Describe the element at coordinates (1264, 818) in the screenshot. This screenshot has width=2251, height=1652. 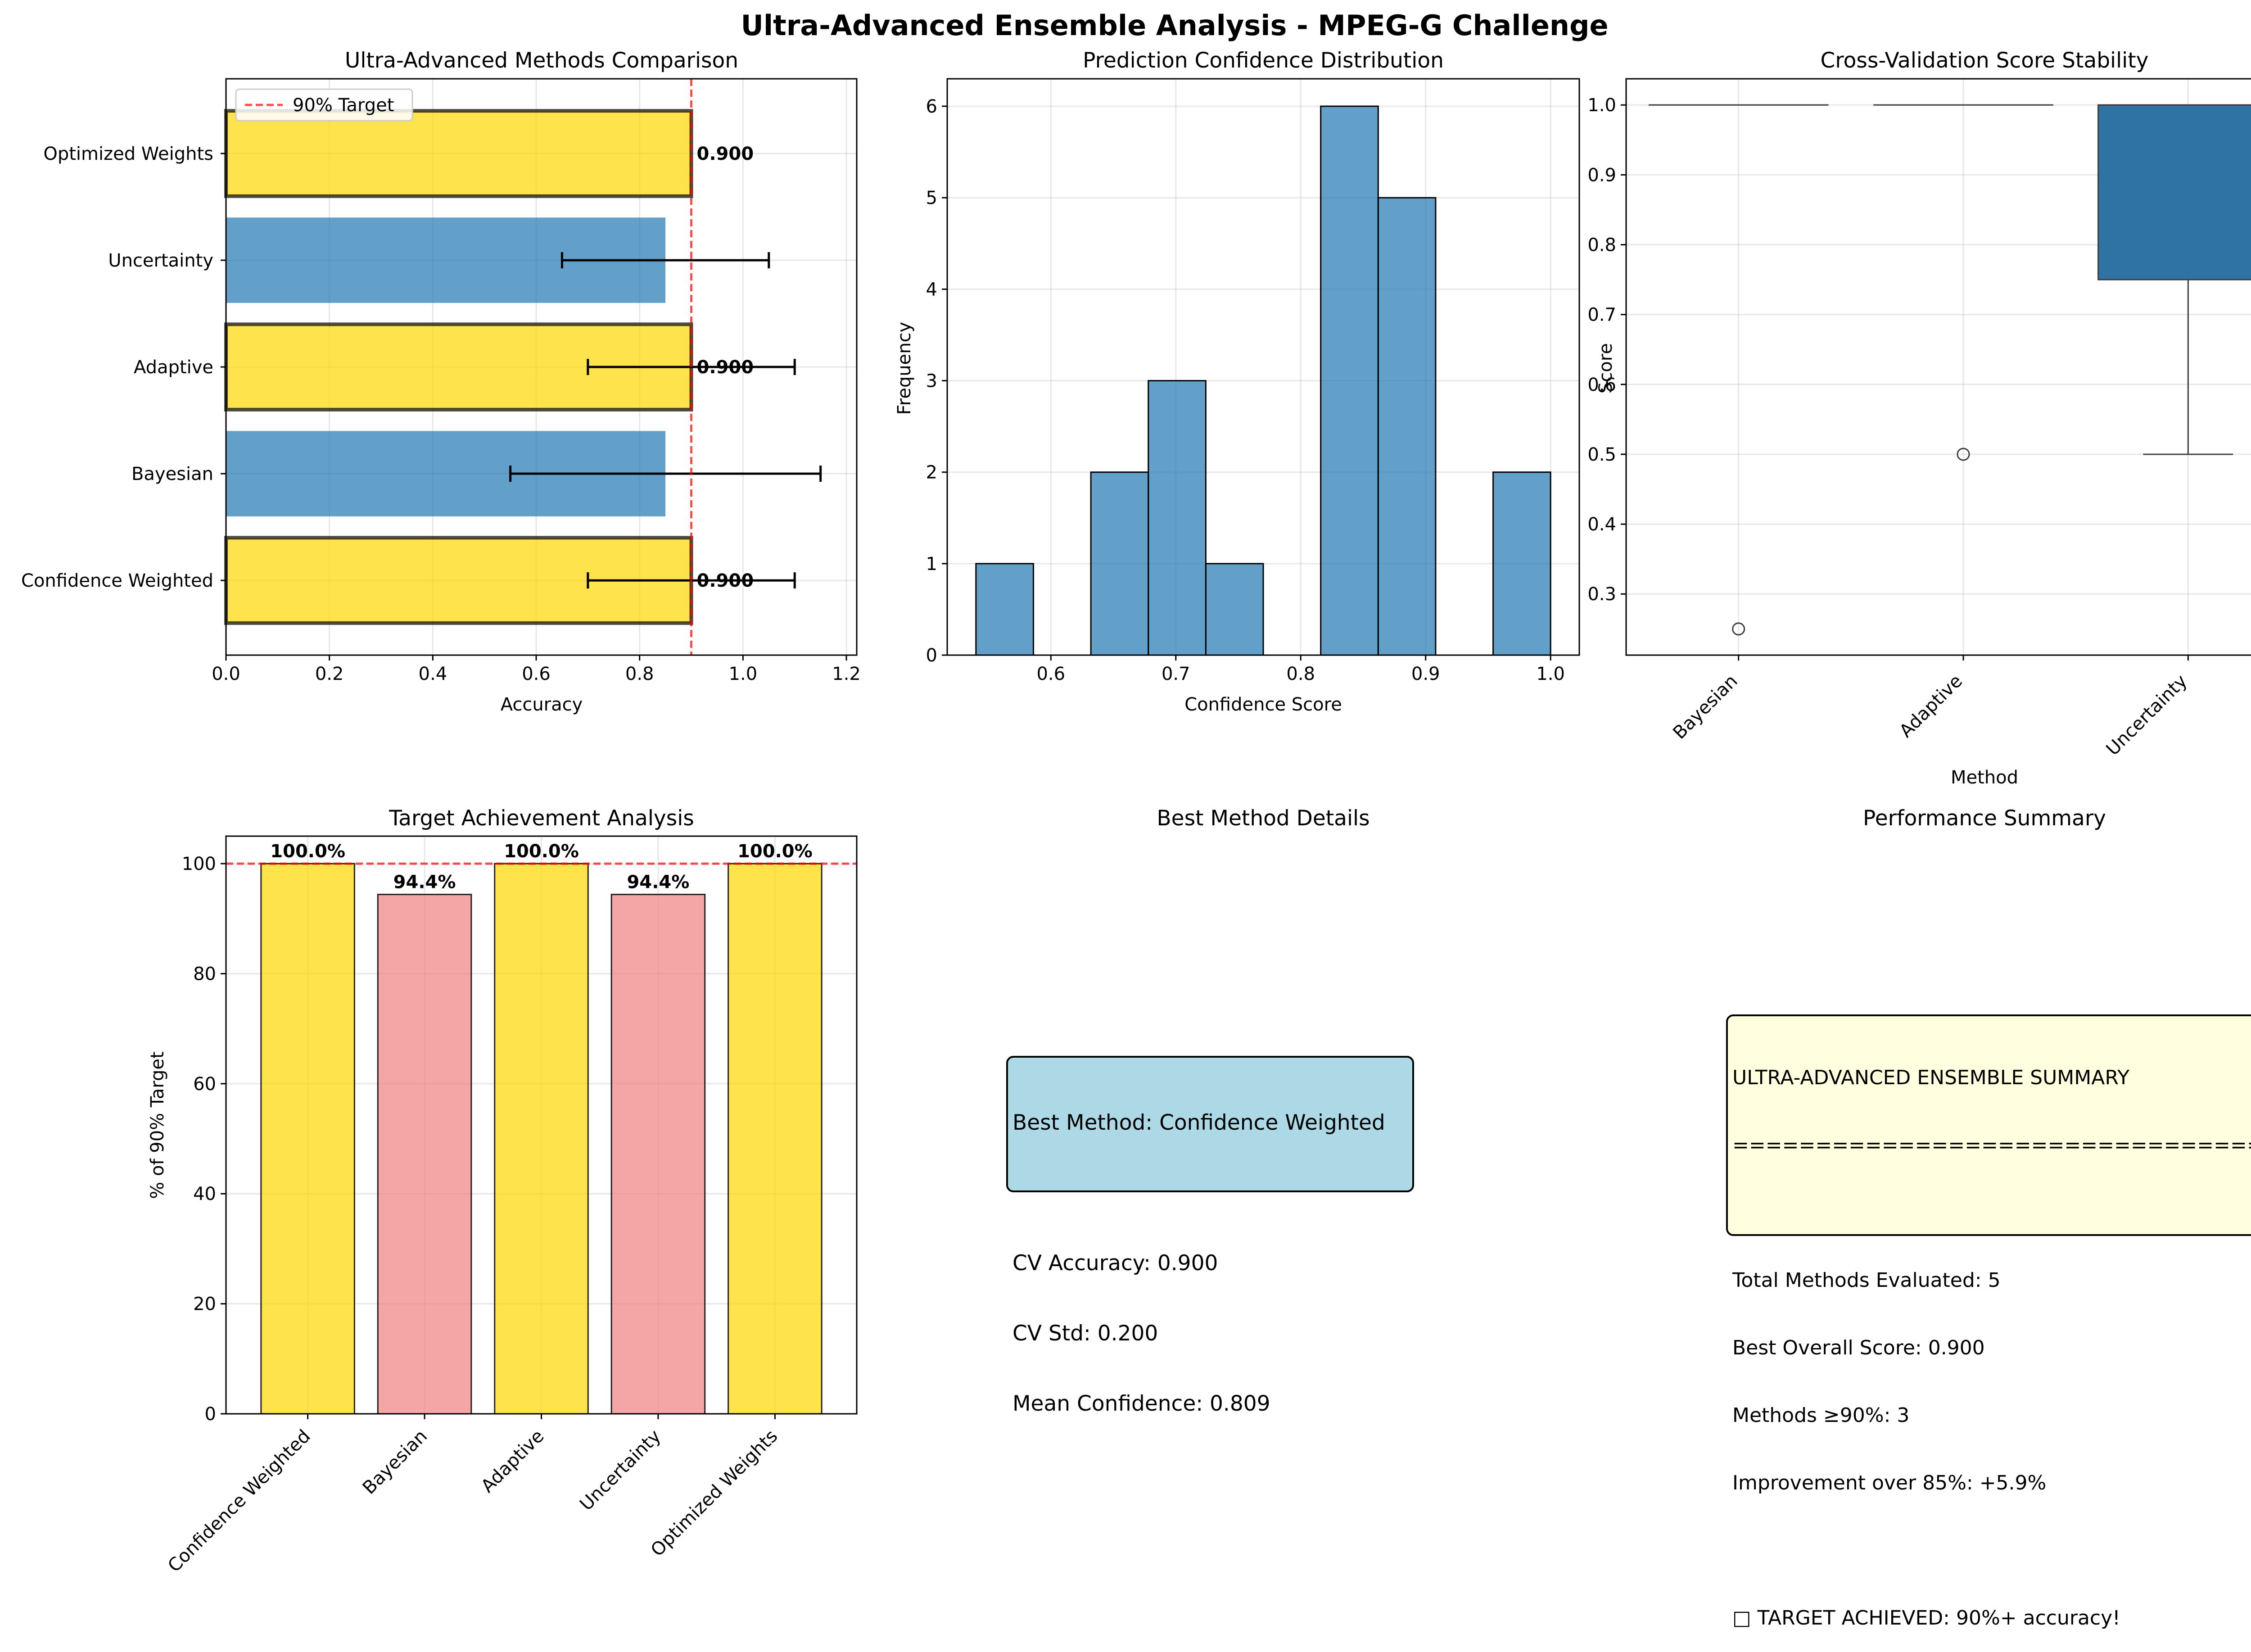
I see `best-method-title: Best Method Details` at that location.